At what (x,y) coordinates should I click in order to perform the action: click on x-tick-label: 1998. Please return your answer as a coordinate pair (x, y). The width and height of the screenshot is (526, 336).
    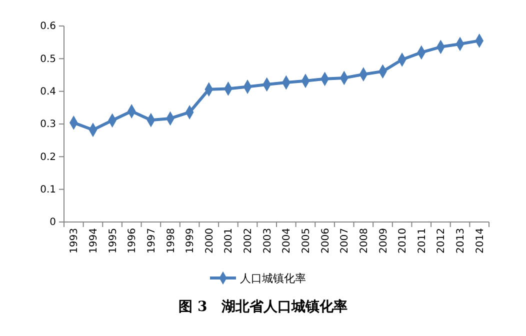
    Looking at the image, I should click on (171, 241).